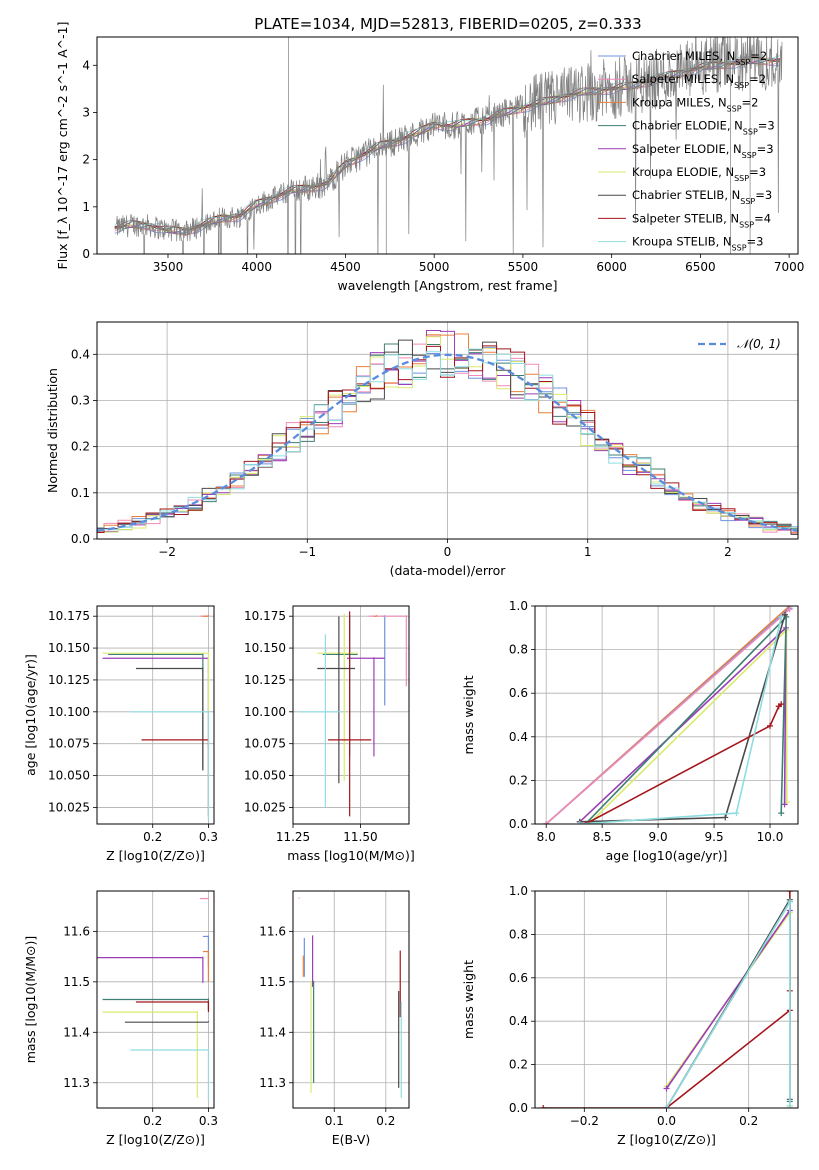 Image resolution: width=819 pixels, height=1170 pixels. What do you see at coordinates (448, 570) in the screenshot?
I see `x-axis-label: (data-model)/error` at bounding box center [448, 570].